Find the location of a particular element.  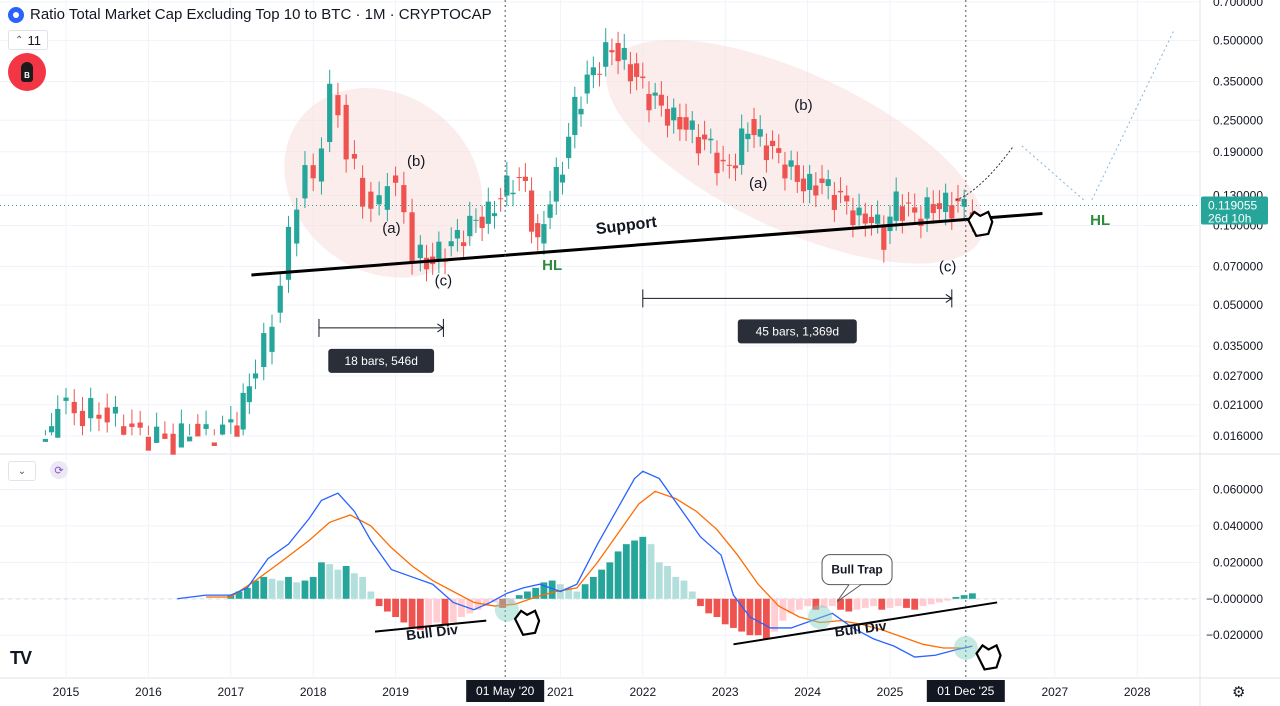

pane-collapse-button: ⌄ is located at coordinates (22, 471).